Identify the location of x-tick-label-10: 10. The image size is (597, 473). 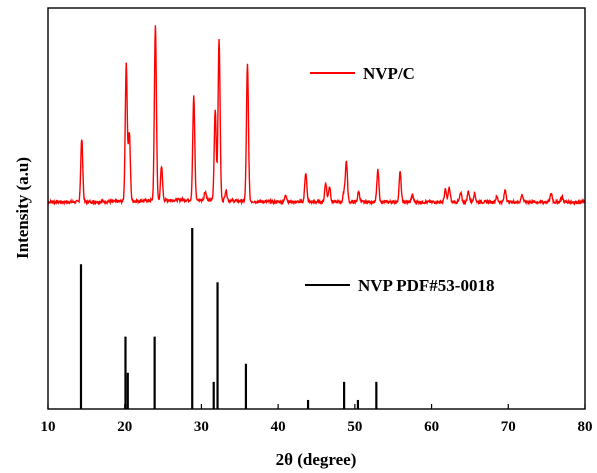
(48, 427).